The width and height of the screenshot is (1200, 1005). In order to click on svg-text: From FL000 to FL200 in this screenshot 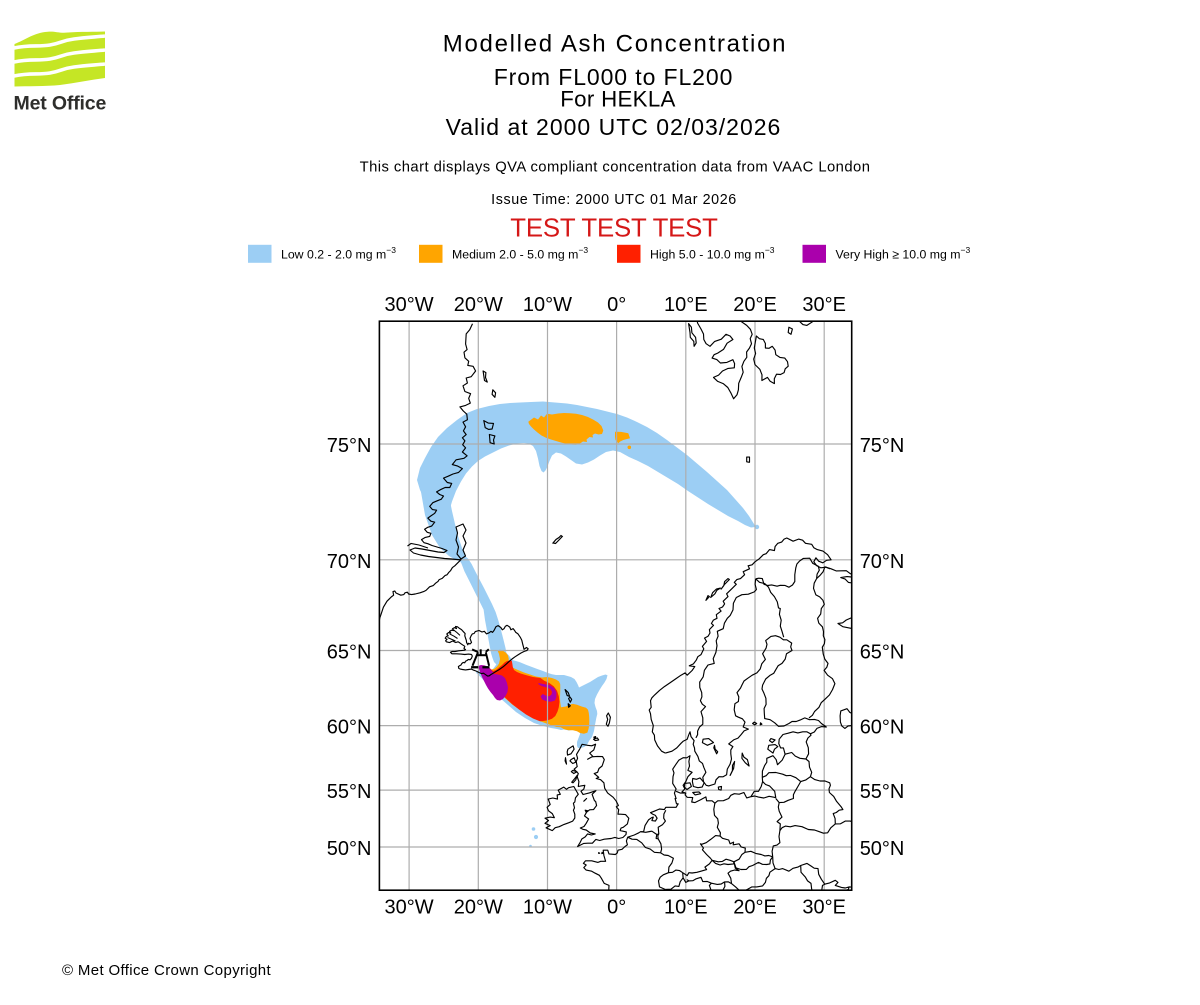, I will do `click(614, 77)`.